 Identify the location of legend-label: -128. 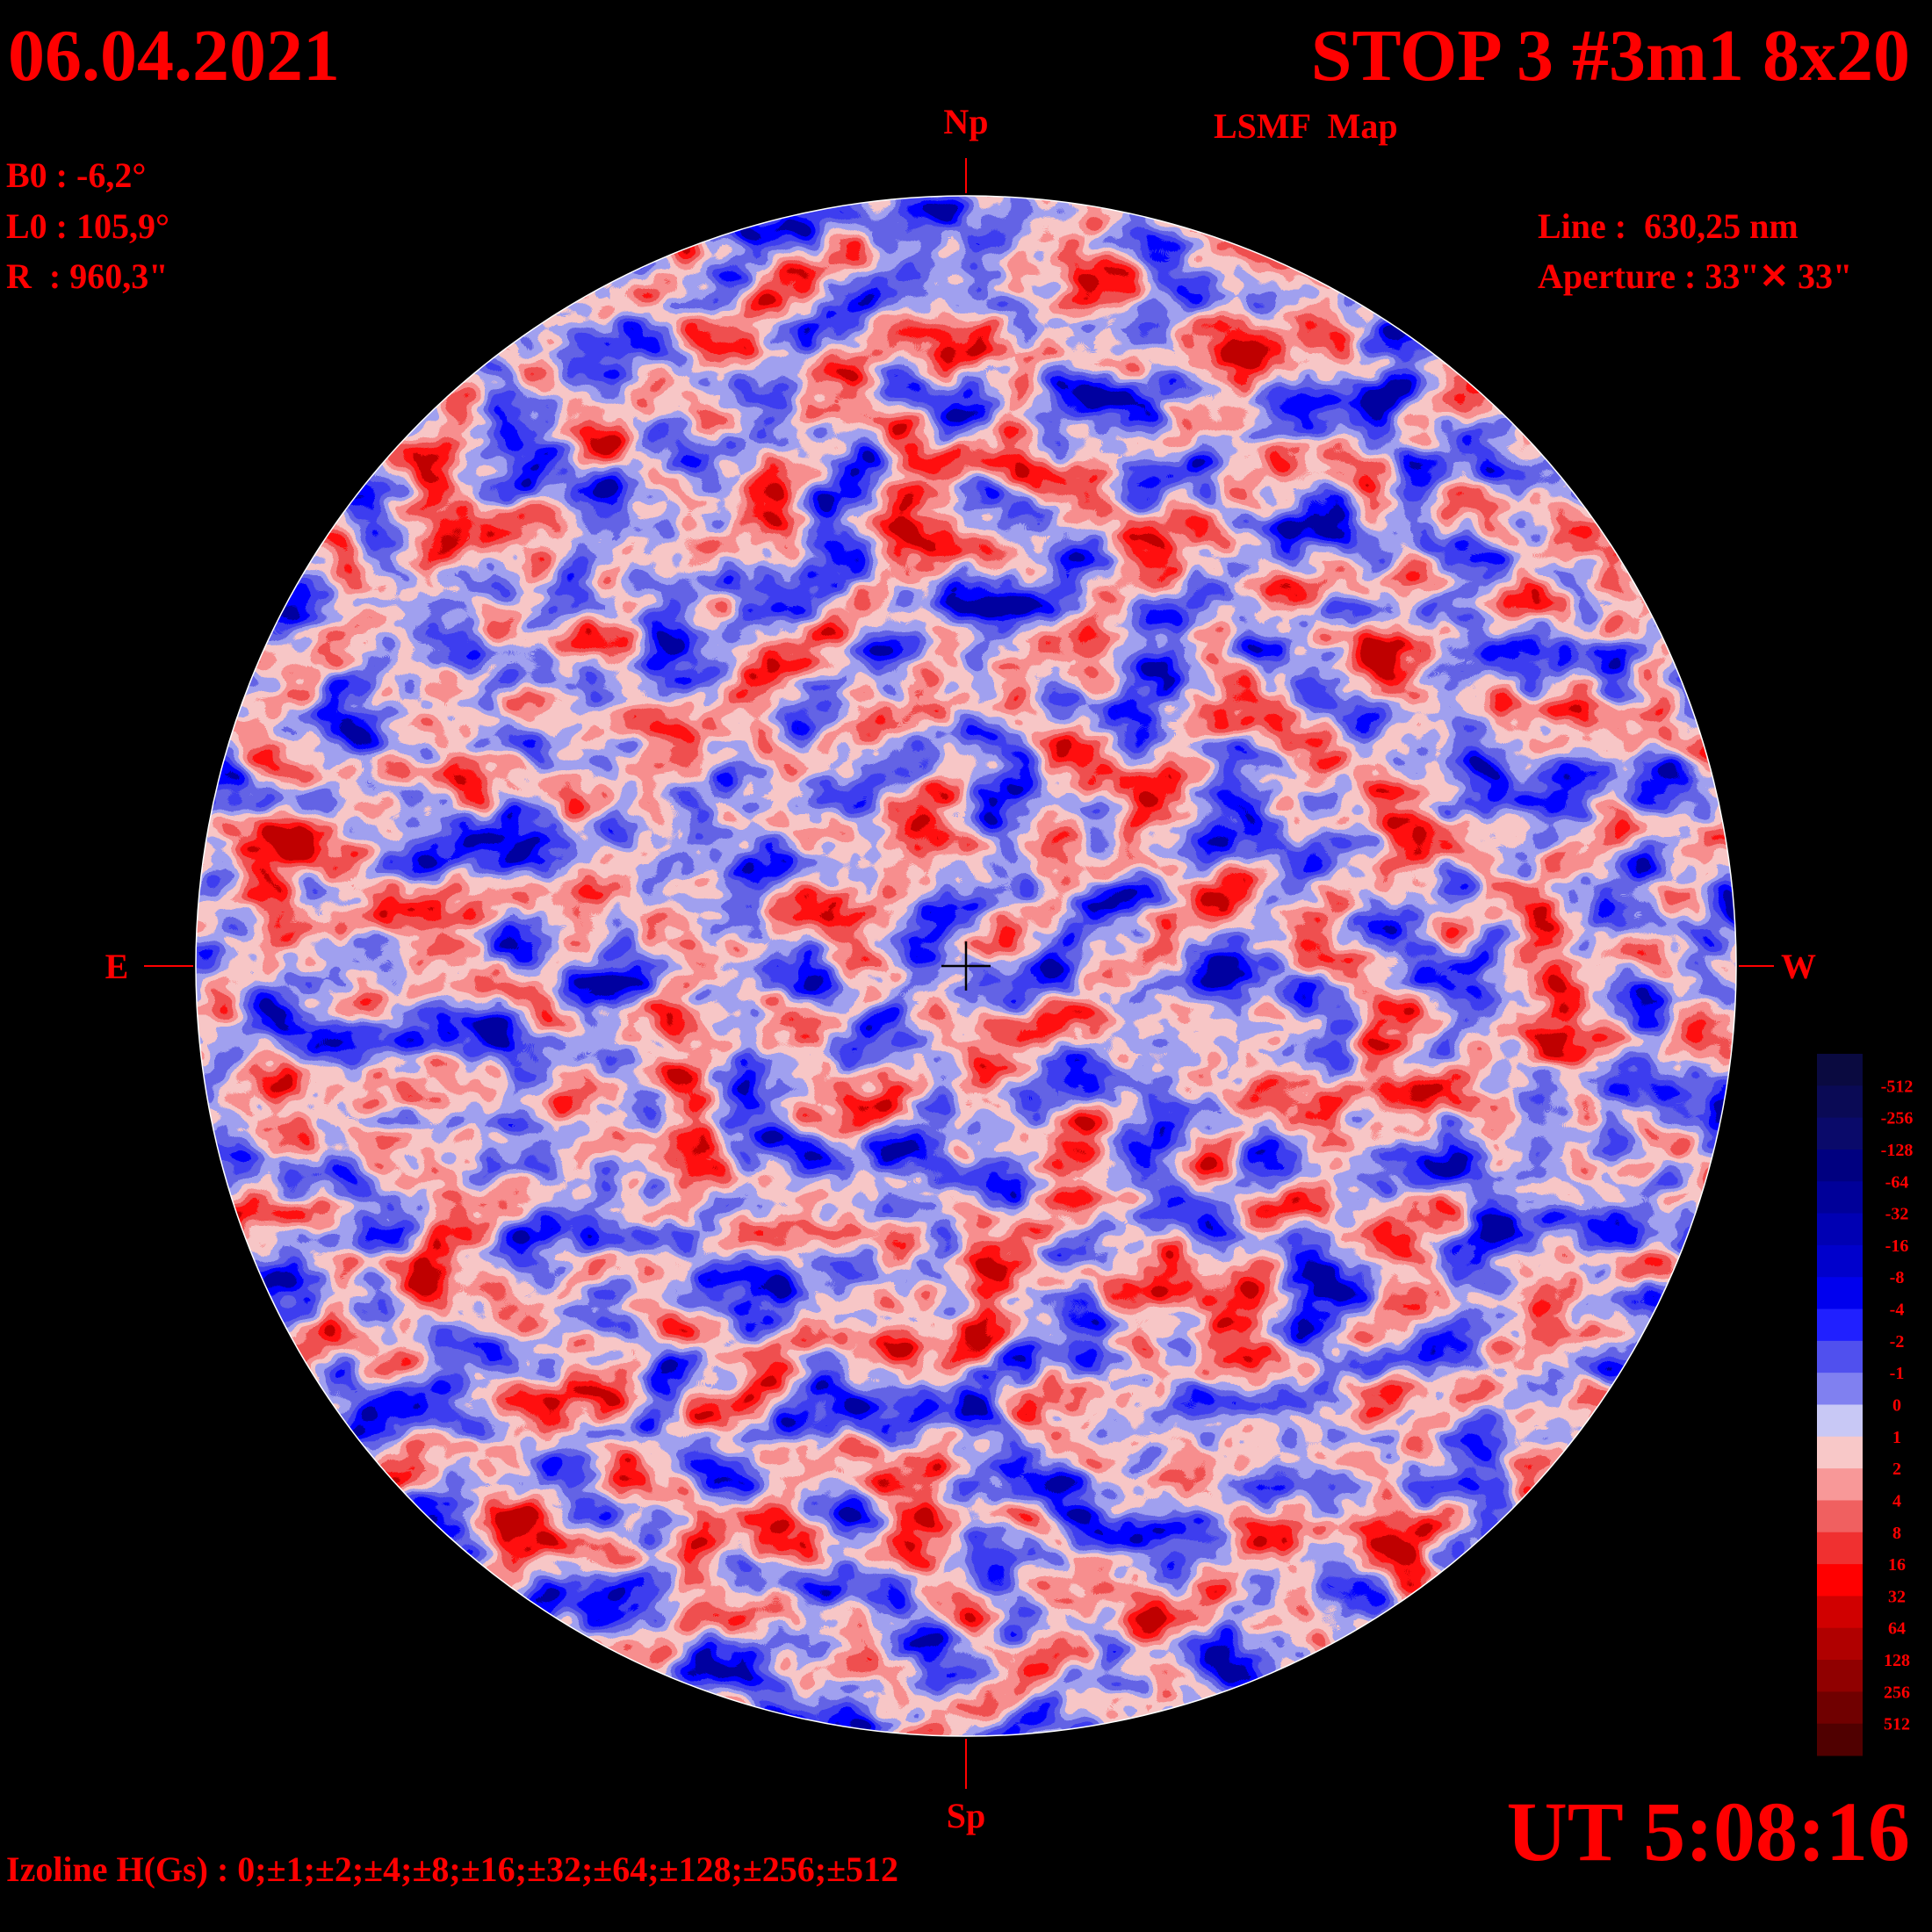
(1897, 1150).